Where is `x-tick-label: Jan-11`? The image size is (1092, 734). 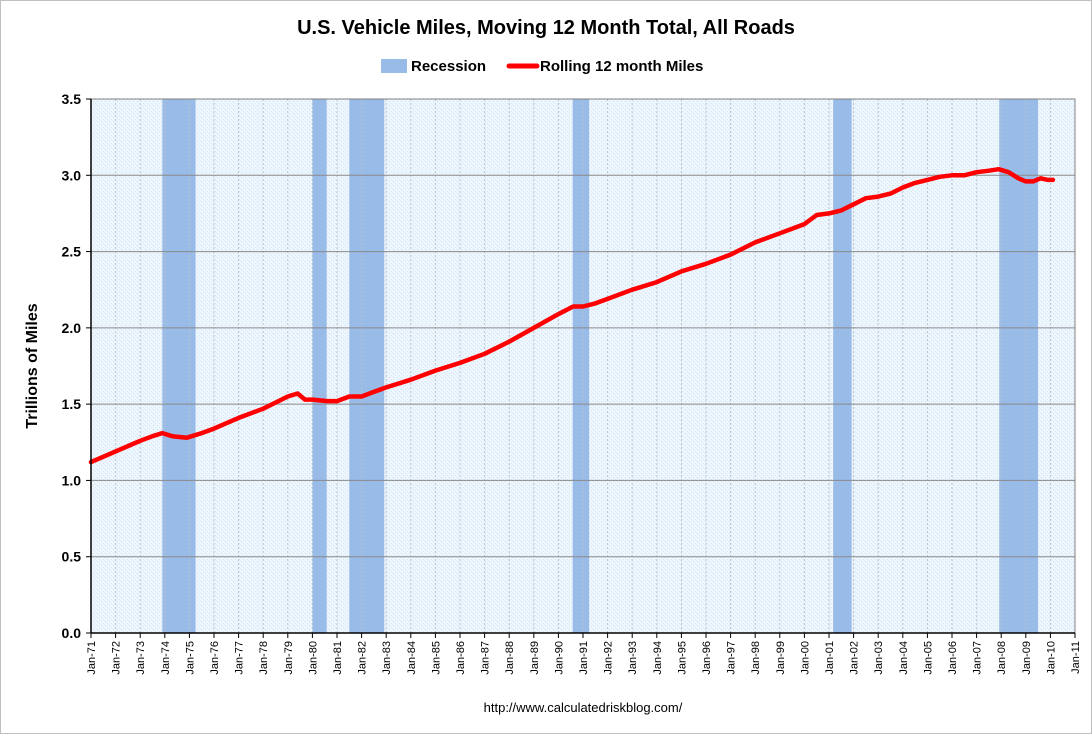
x-tick-label: Jan-11 is located at coordinates (1076, 657).